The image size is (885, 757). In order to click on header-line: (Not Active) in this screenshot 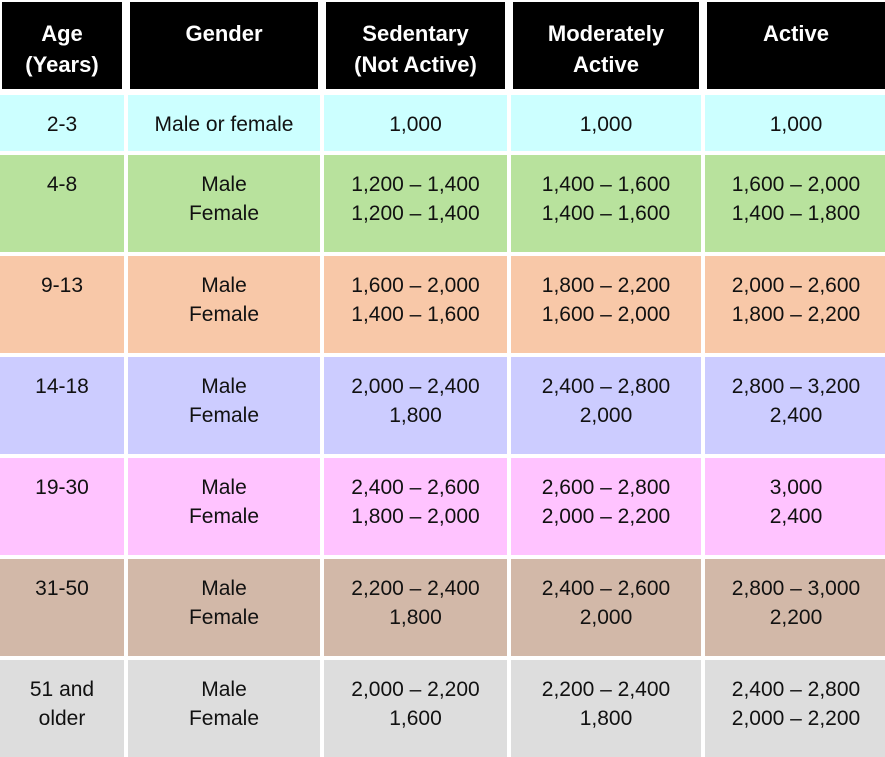, I will do `click(415, 64)`.